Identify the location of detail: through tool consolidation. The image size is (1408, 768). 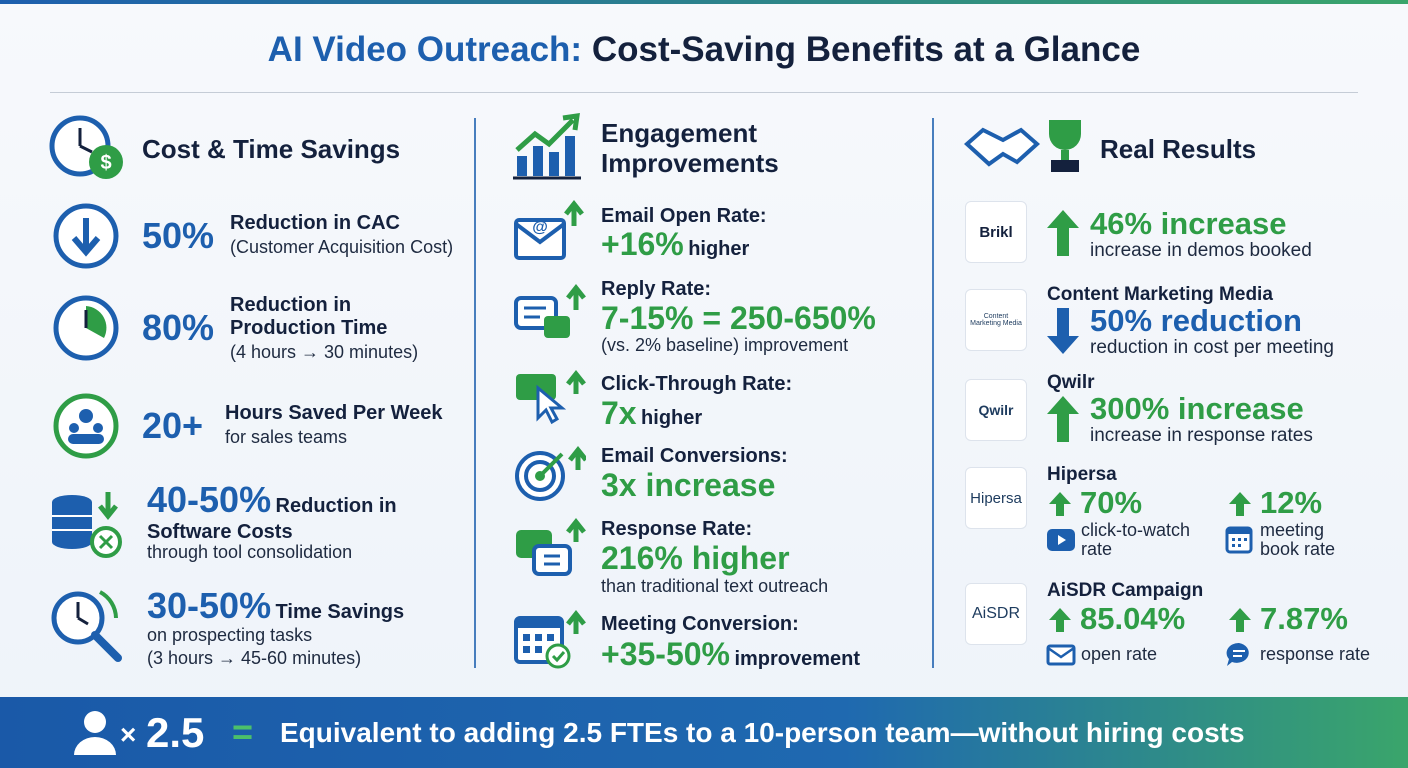
(250, 552).